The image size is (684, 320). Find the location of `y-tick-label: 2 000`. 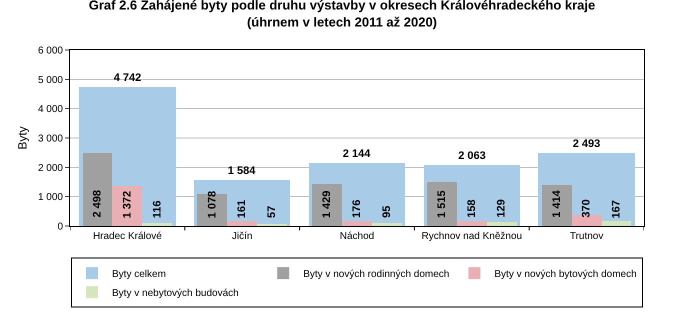

y-tick-label: 2 000 is located at coordinates (51, 168).